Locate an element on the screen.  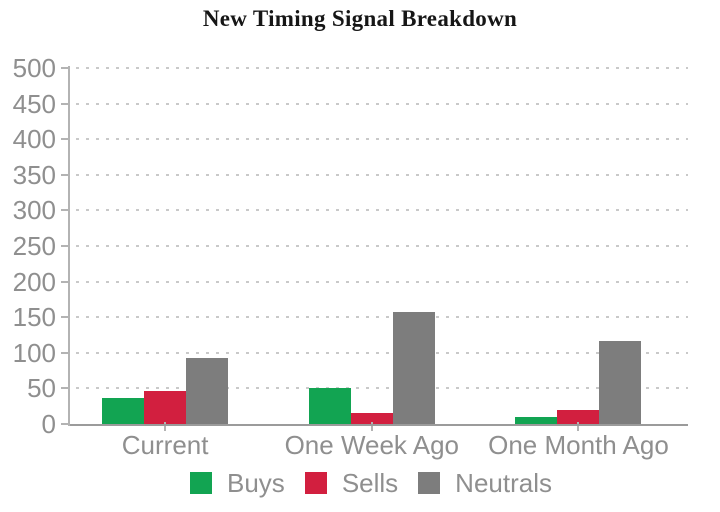
bar-sells-one-week-ago is located at coordinates (371, 418).